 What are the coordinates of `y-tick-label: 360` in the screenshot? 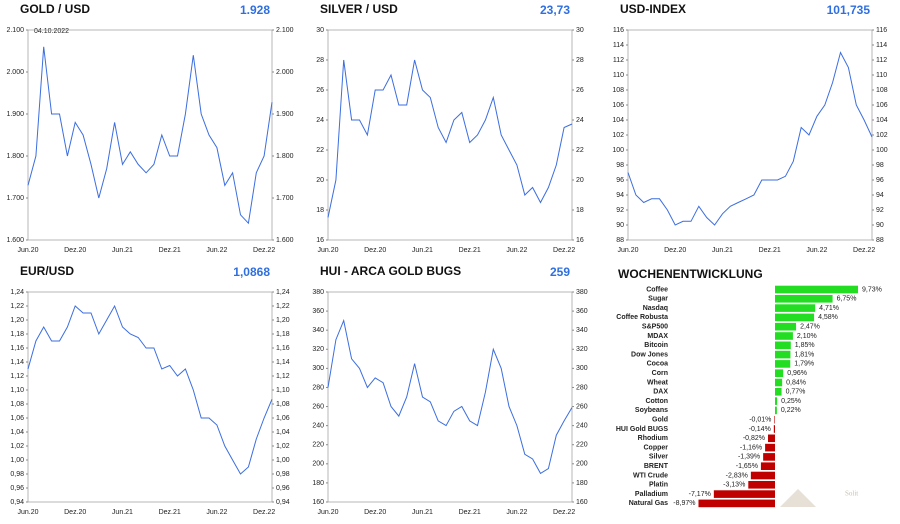 It's located at (318, 311).